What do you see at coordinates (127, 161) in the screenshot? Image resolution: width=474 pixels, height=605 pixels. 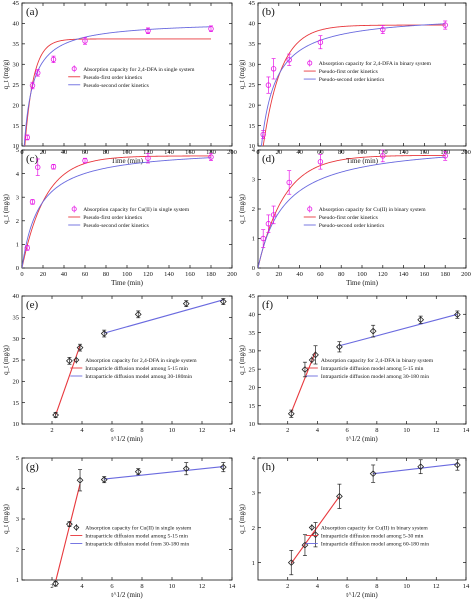 I see `x-axis-label: Time (min)` at bounding box center [127, 161].